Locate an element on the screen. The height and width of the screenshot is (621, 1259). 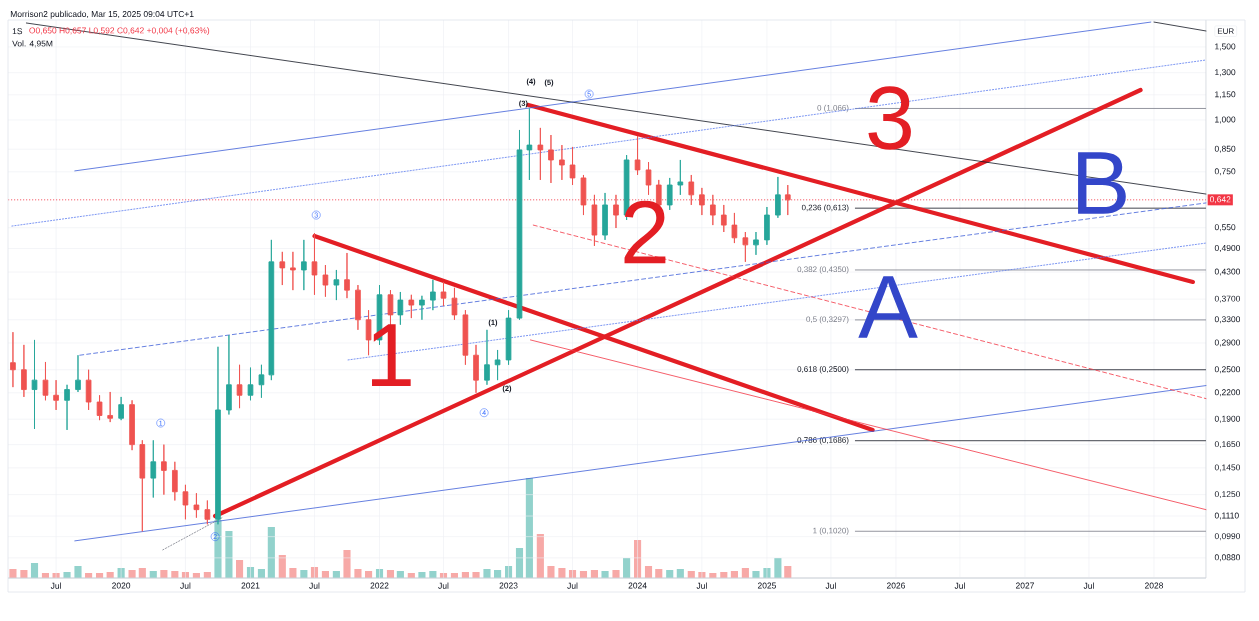
y-tick-label: 0,0990 is located at coordinates (1227, 537).